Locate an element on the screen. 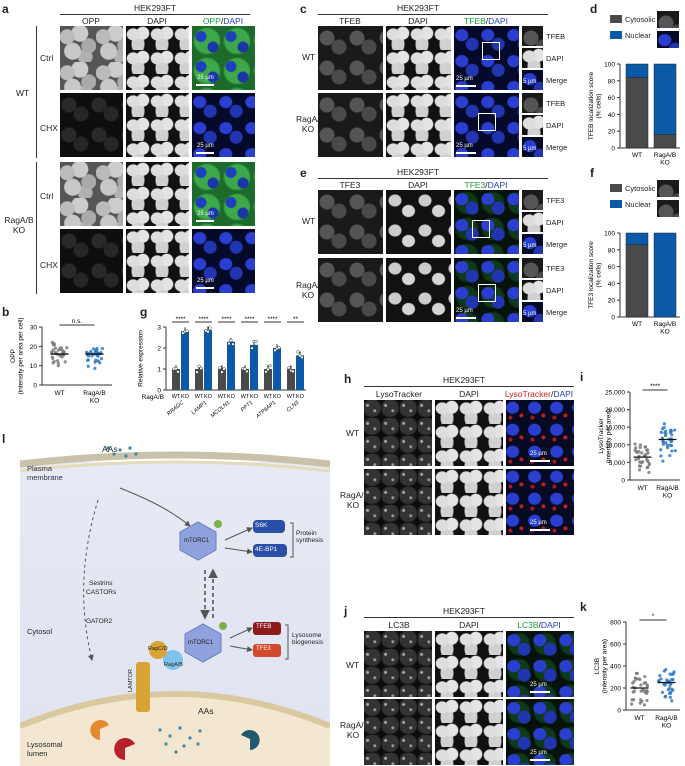 This screenshot has height=766, width=685. y-axis-label: OPP(intensity per area per cell) is located at coordinates (17, 356).